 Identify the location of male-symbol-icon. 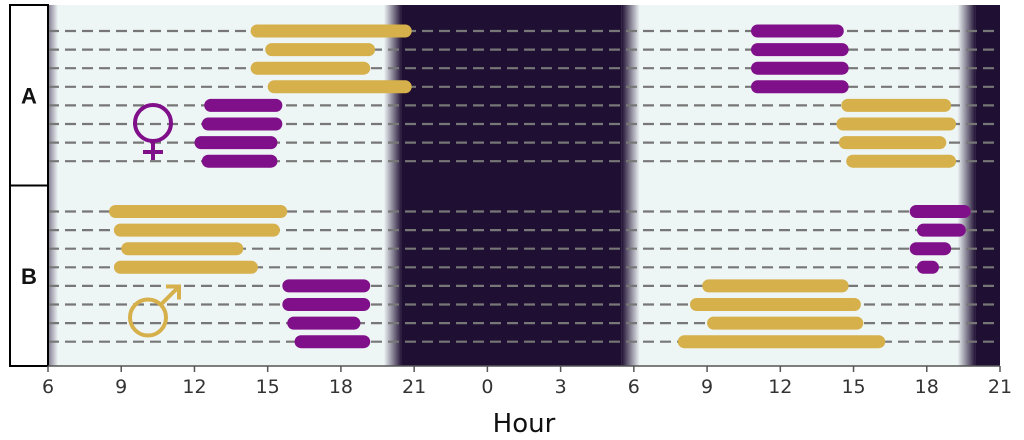
(154, 311).